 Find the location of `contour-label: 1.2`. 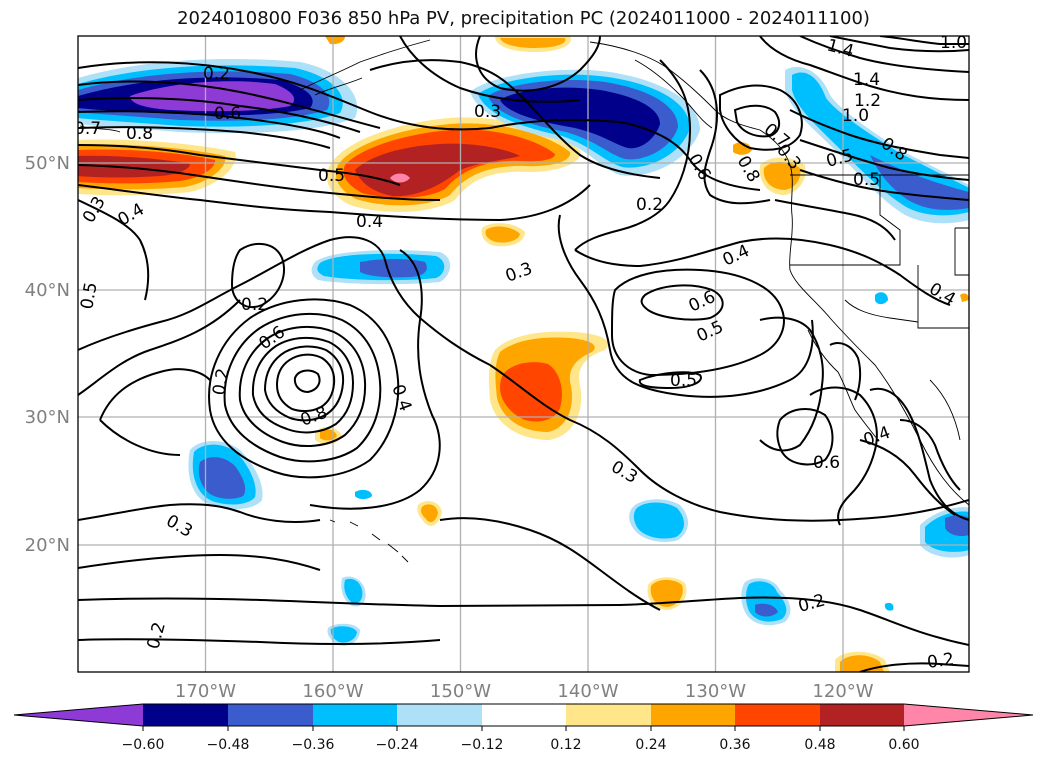

contour-label: 1.2 is located at coordinates (867, 101).